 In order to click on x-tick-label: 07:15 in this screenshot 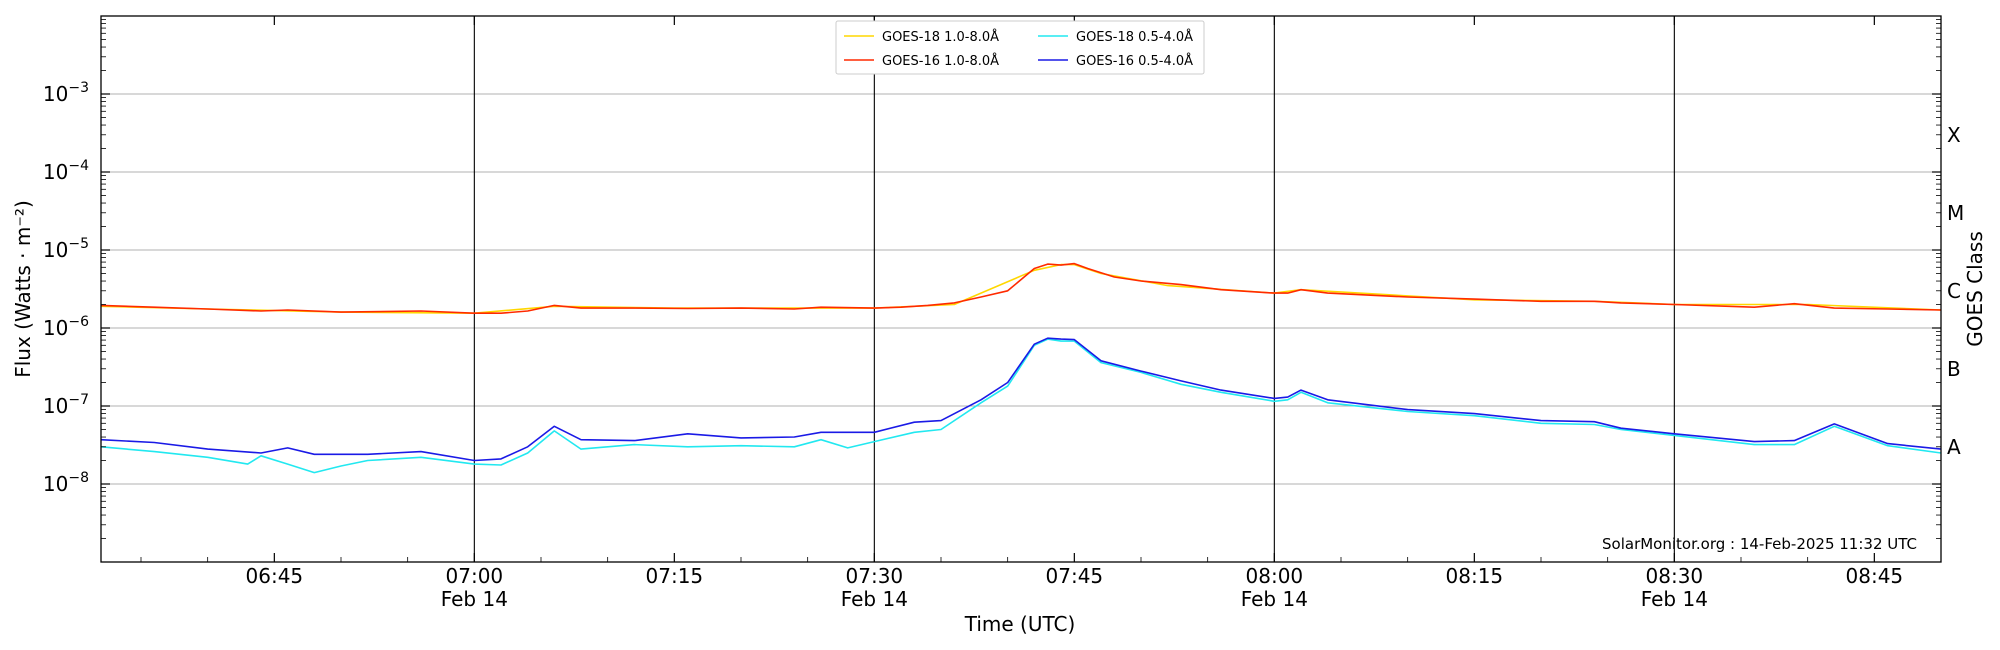, I will do `click(675, 576)`.